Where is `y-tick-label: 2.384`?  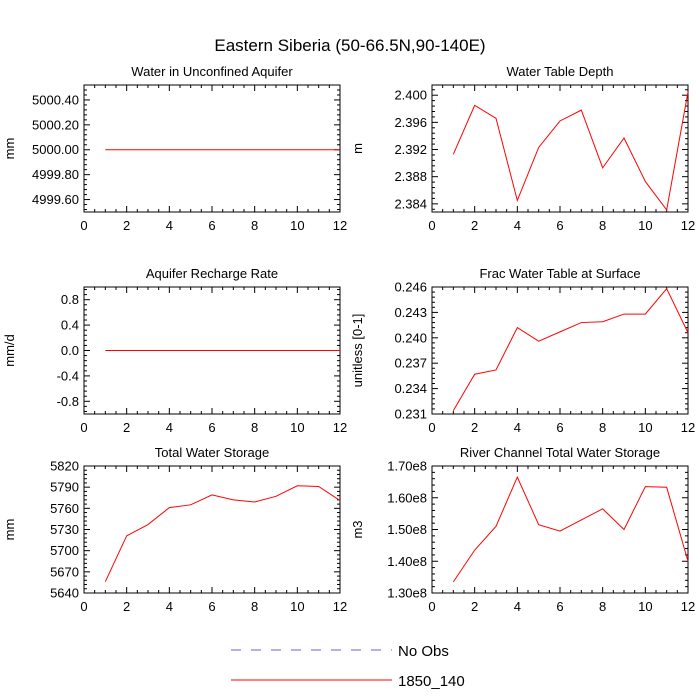 y-tick-label: 2.384 is located at coordinates (410, 203).